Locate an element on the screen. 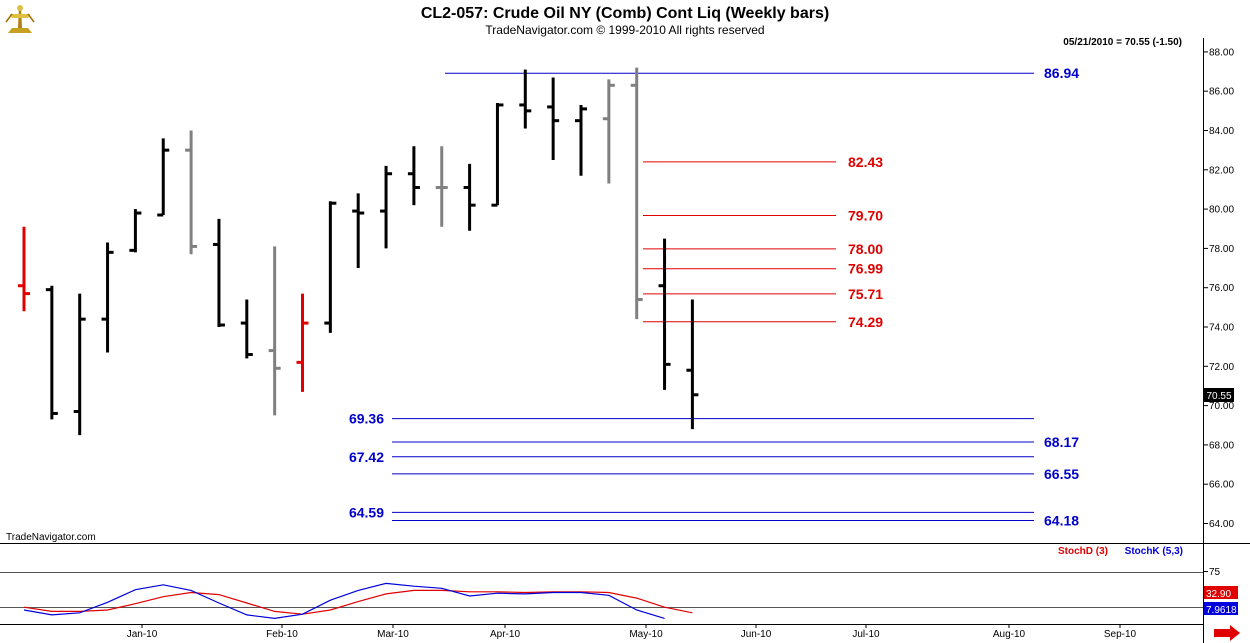 Image resolution: width=1250 pixels, height=643 pixels. price-tick-label: 76.00 is located at coordinates (1221, 288).